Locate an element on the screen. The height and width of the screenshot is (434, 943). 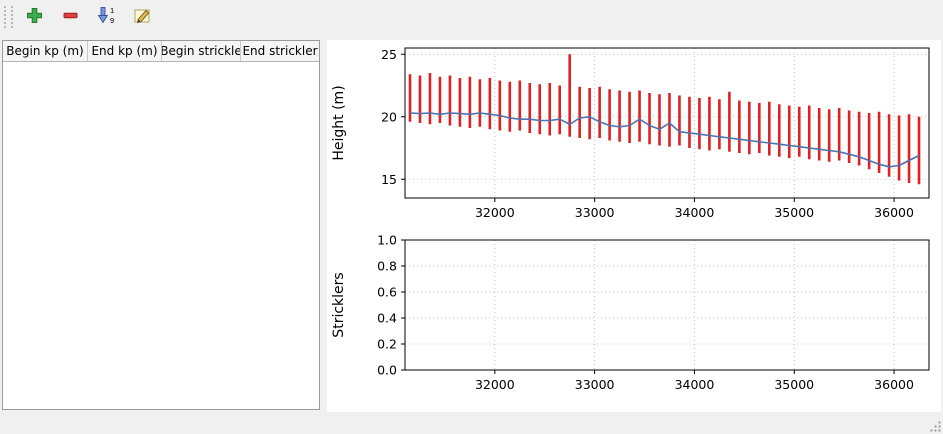
edit-pen-icon is located at coordinates (142, 17).